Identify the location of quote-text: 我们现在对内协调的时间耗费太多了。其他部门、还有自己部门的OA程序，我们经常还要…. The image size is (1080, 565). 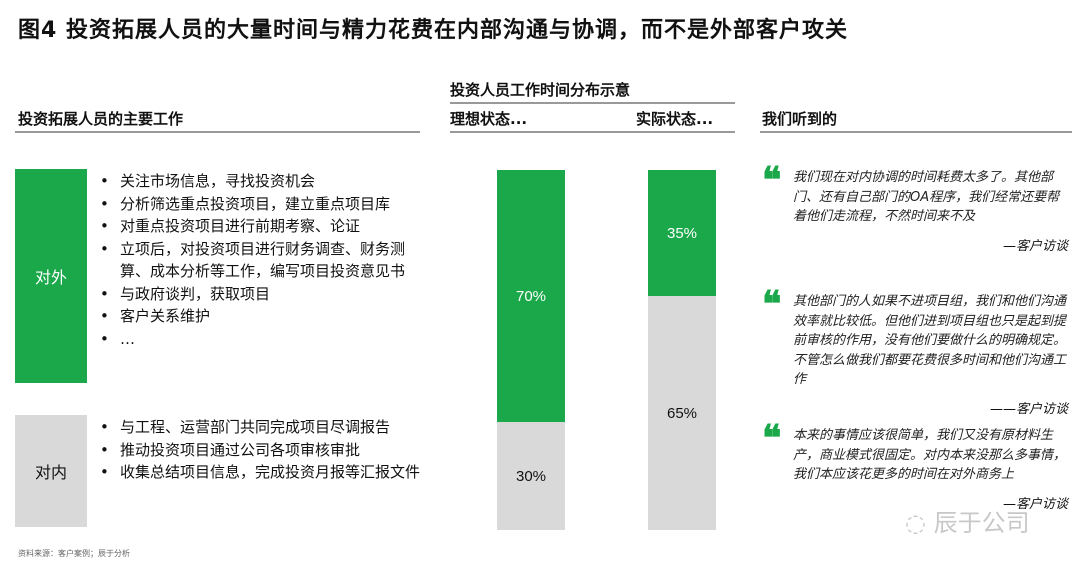
(926, 197).